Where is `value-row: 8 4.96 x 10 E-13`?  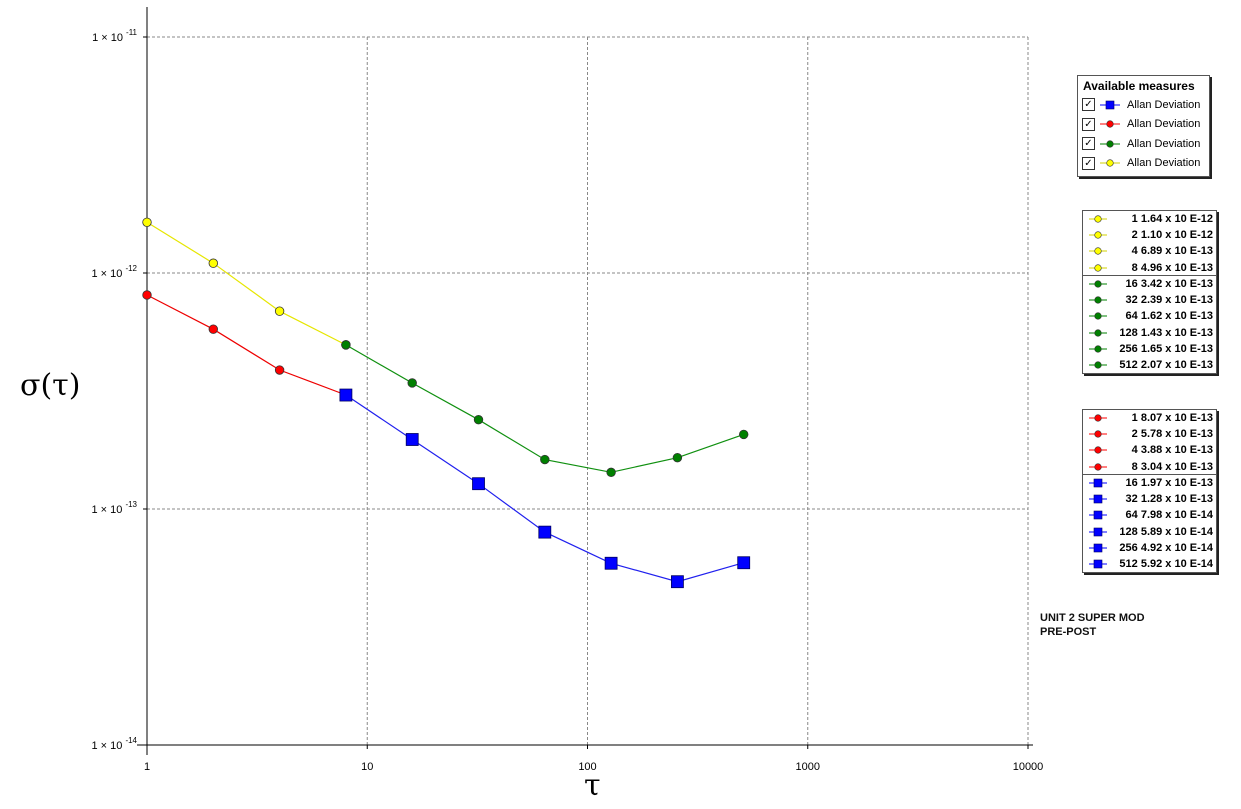 value-row: 8 4.96 x 10 E-13 is located at coordinates (1149, 268).